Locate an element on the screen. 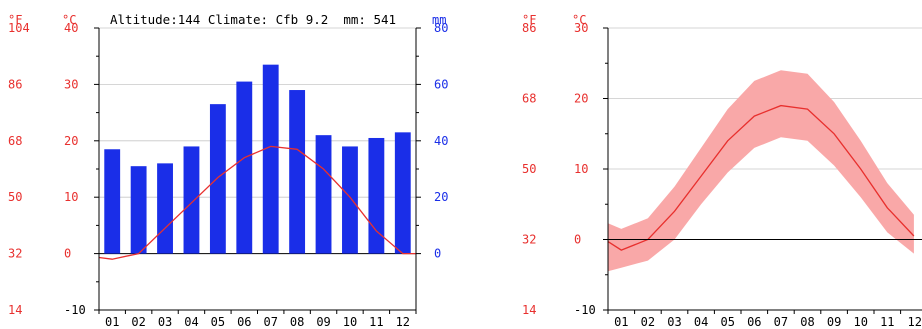 The height and width of the screenshot is (329, 922). mean-temp-value: 9.2 is located at coordinates (317, 19).